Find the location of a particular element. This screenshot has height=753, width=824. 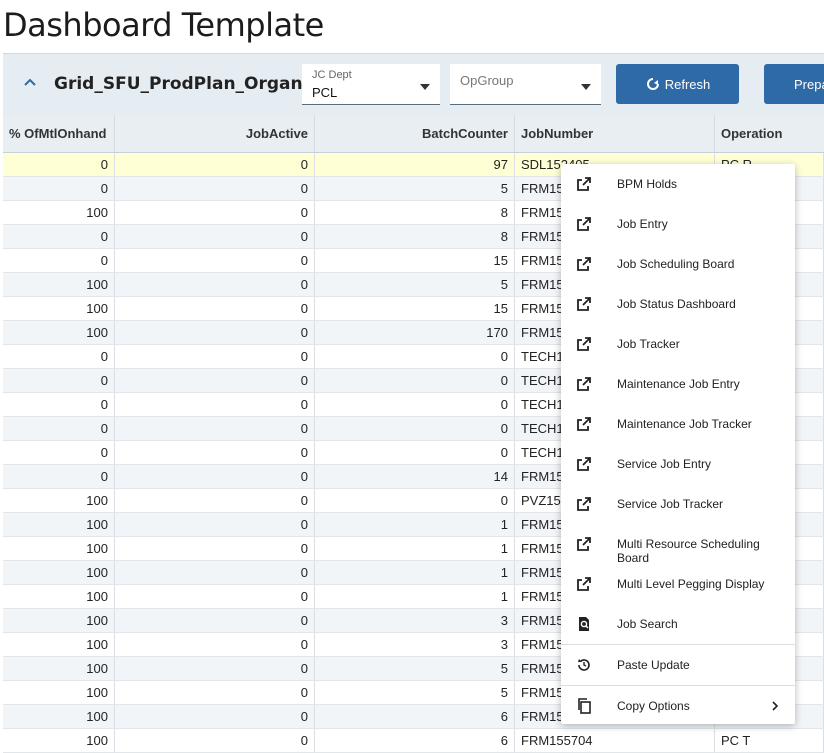

prepare-button: Prepa is located at coordinates (794, 84).